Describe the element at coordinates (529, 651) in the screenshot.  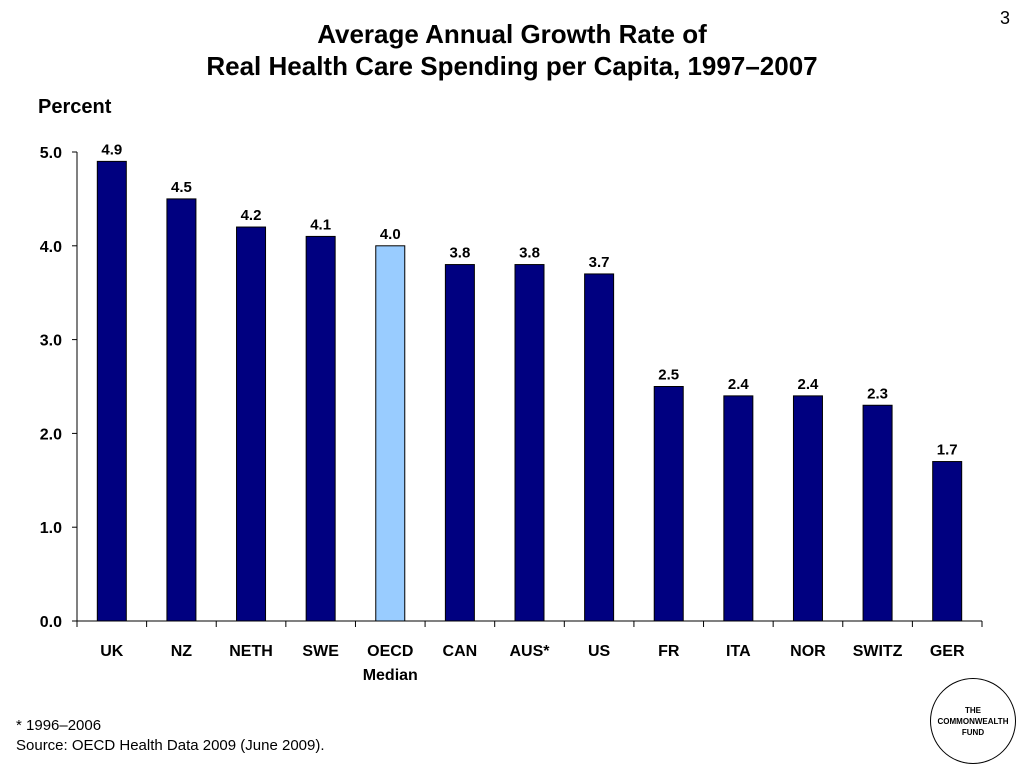
I see `x-tick-label: AUS*` at that location.